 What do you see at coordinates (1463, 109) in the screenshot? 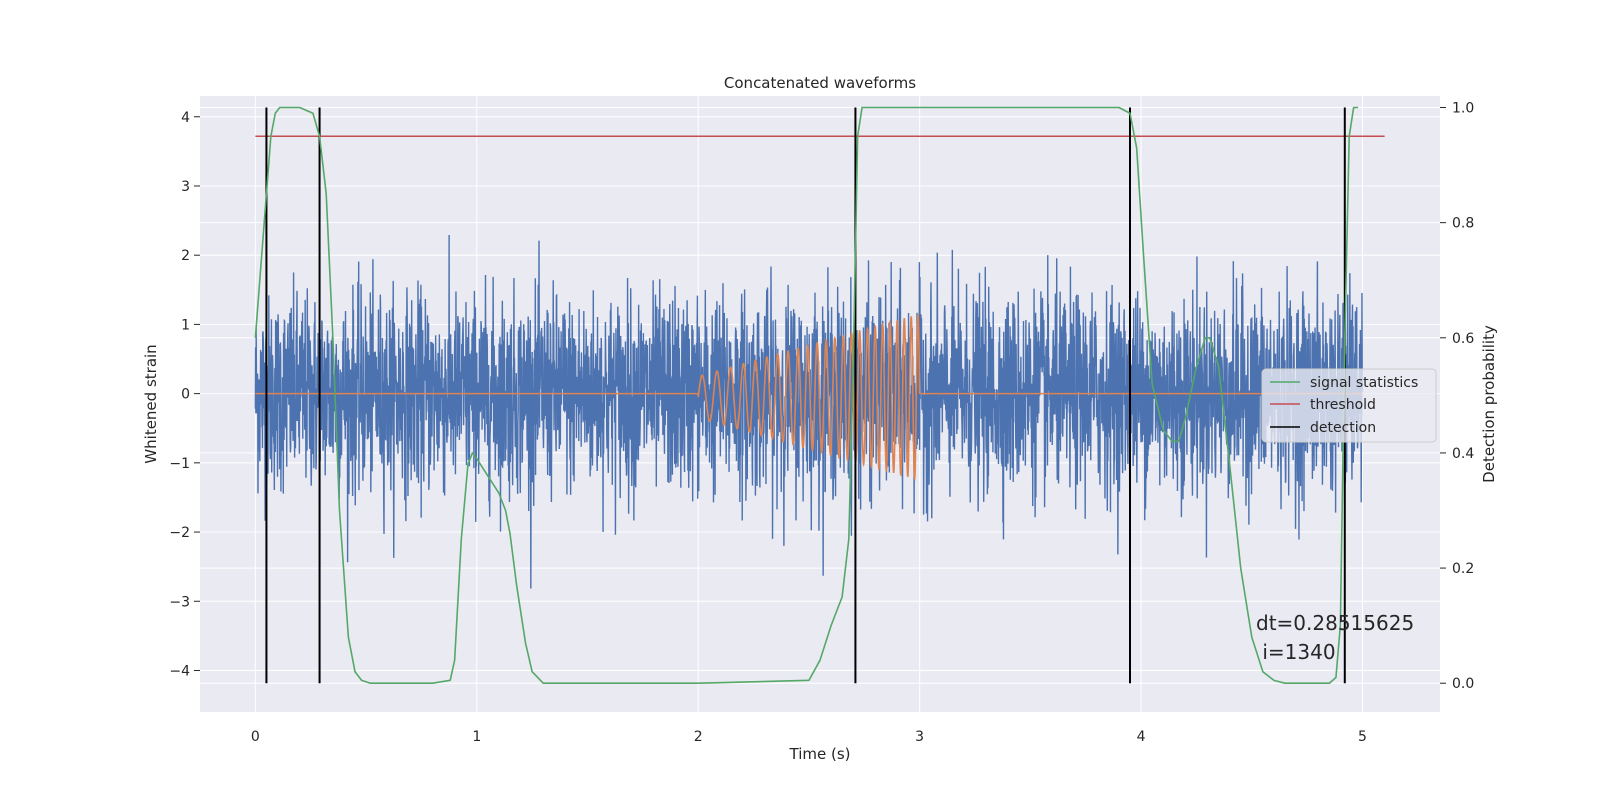
I see `y-right-tick-label: 1.0` at bounding box center [1463, 109].